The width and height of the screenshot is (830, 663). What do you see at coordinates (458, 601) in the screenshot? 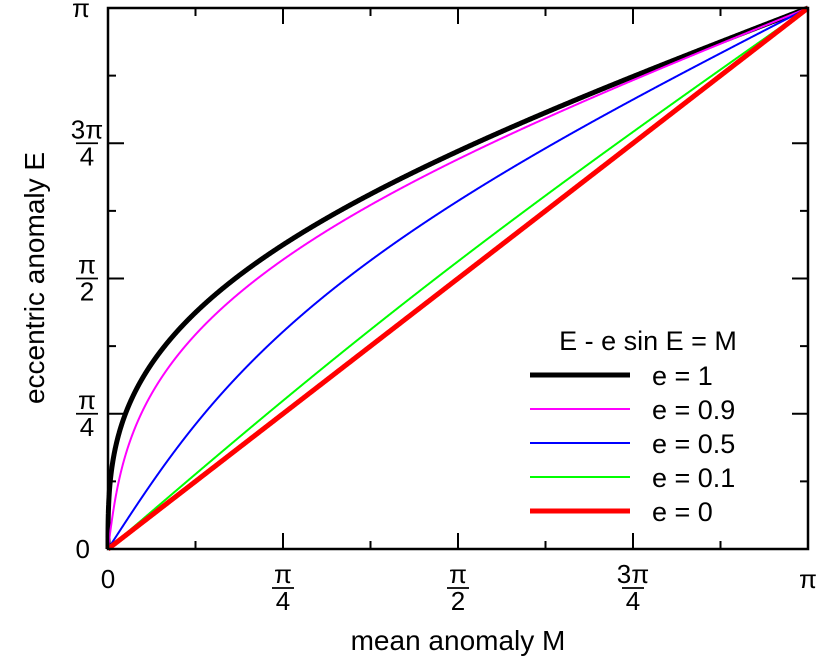
I see `x-tick-label-2-denominator: 2` at bounding box center [458, 601].